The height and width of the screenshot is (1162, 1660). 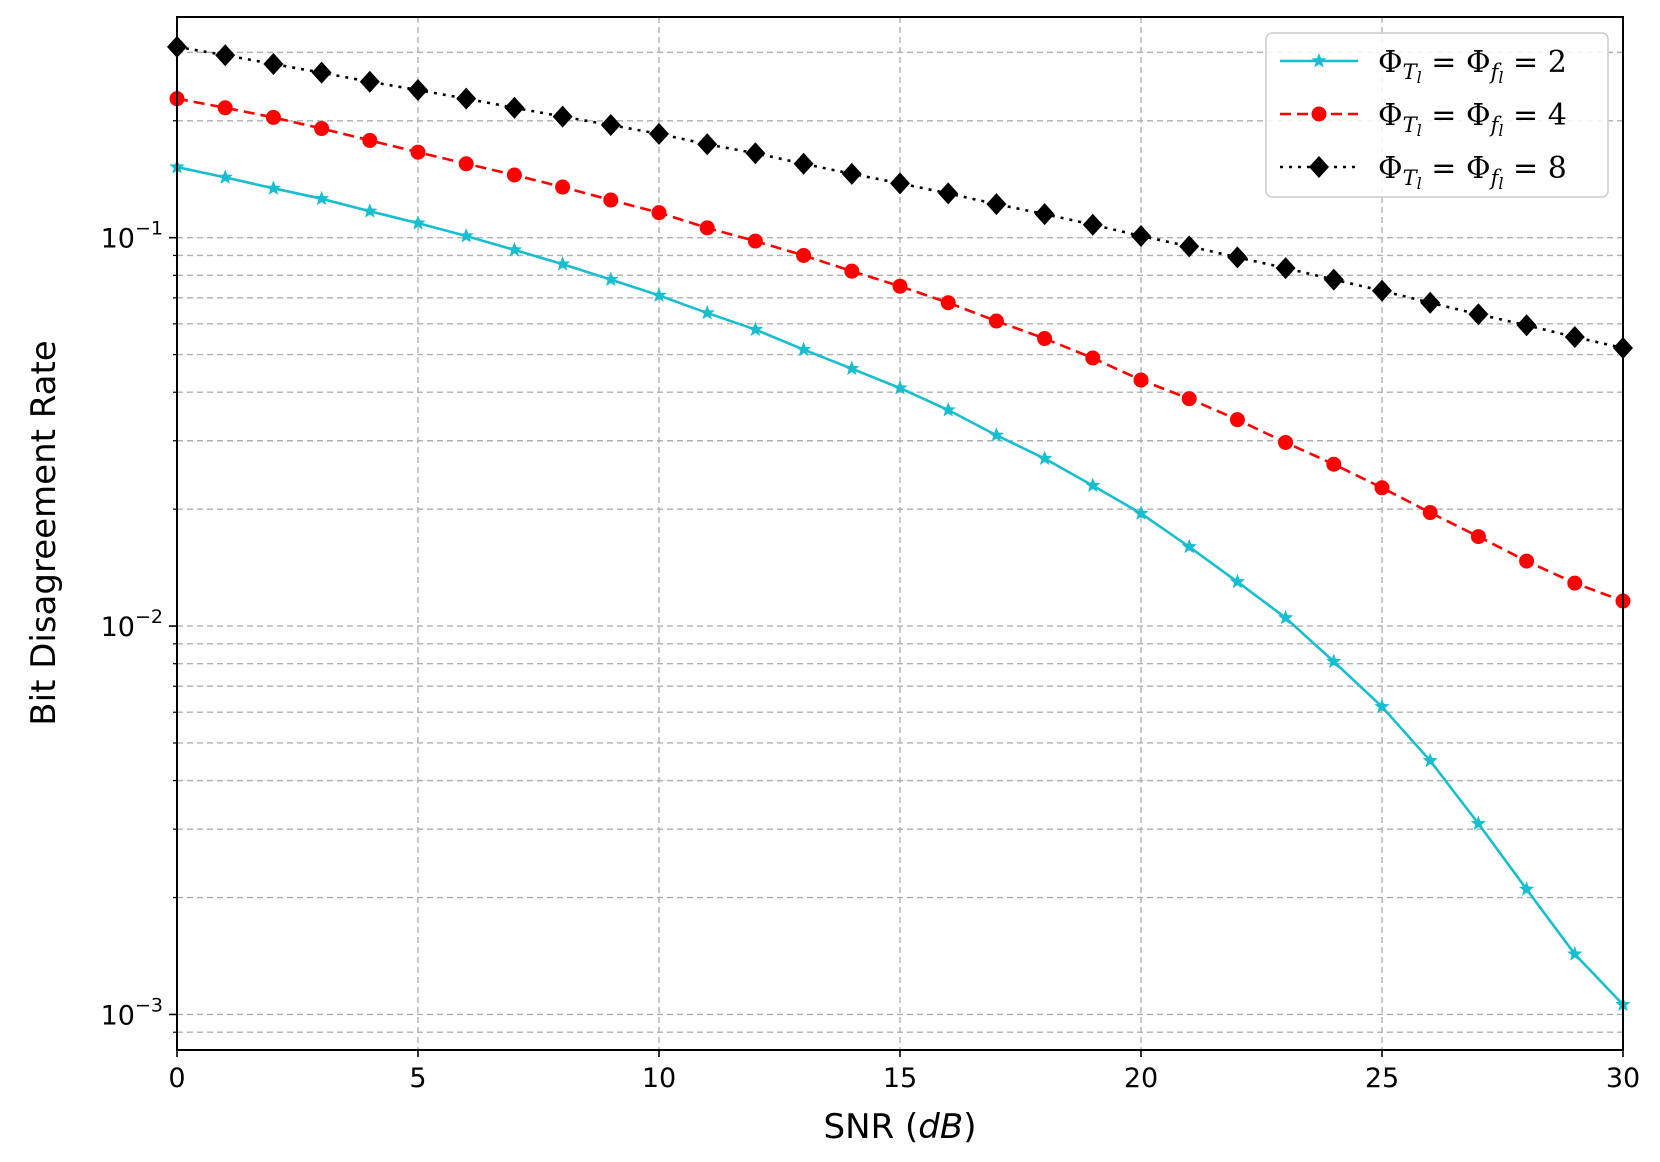 I want to click on x-tick-label: 5, so click(x=417, y=1078).